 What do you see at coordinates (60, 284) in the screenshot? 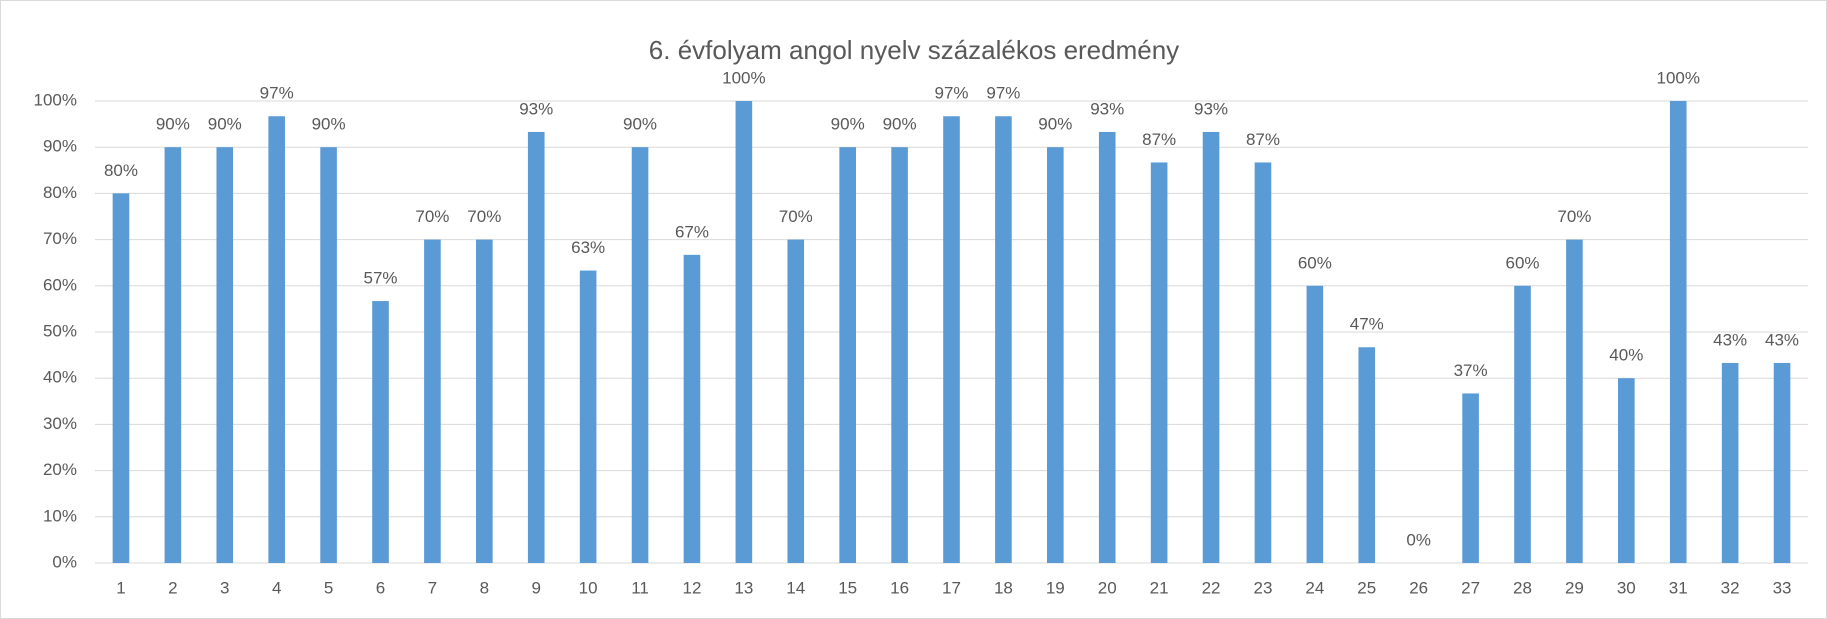
I see `y-tick-label: 60%` at bounding box center [60, 284].